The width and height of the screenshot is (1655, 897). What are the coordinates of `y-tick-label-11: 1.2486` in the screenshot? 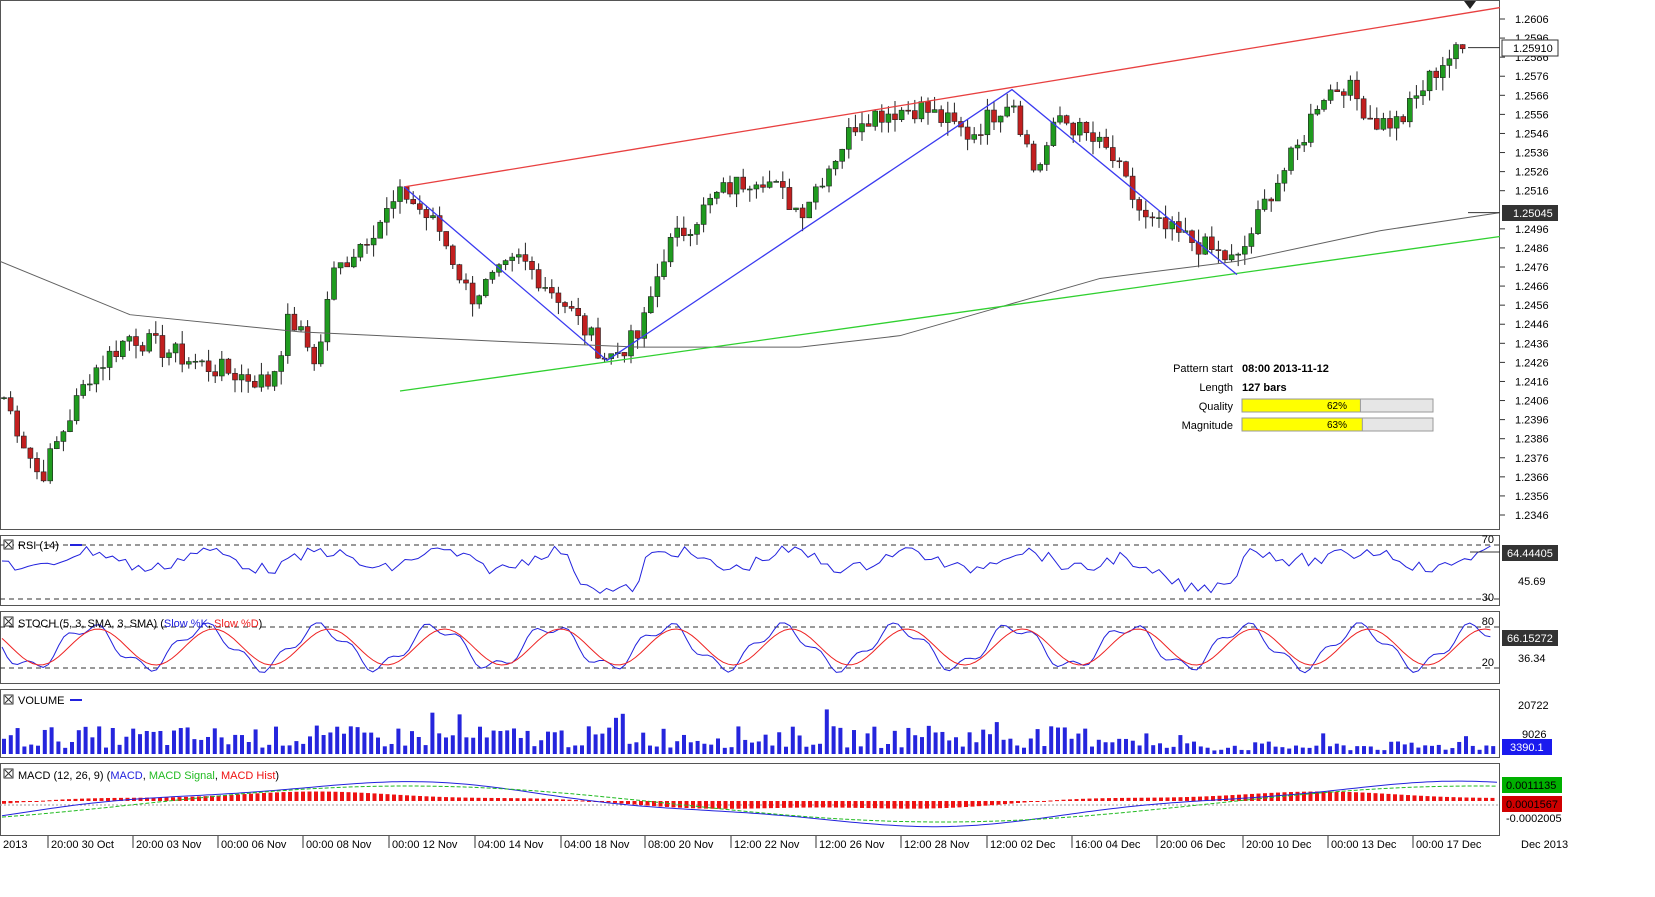 It's located at (1532, 249).